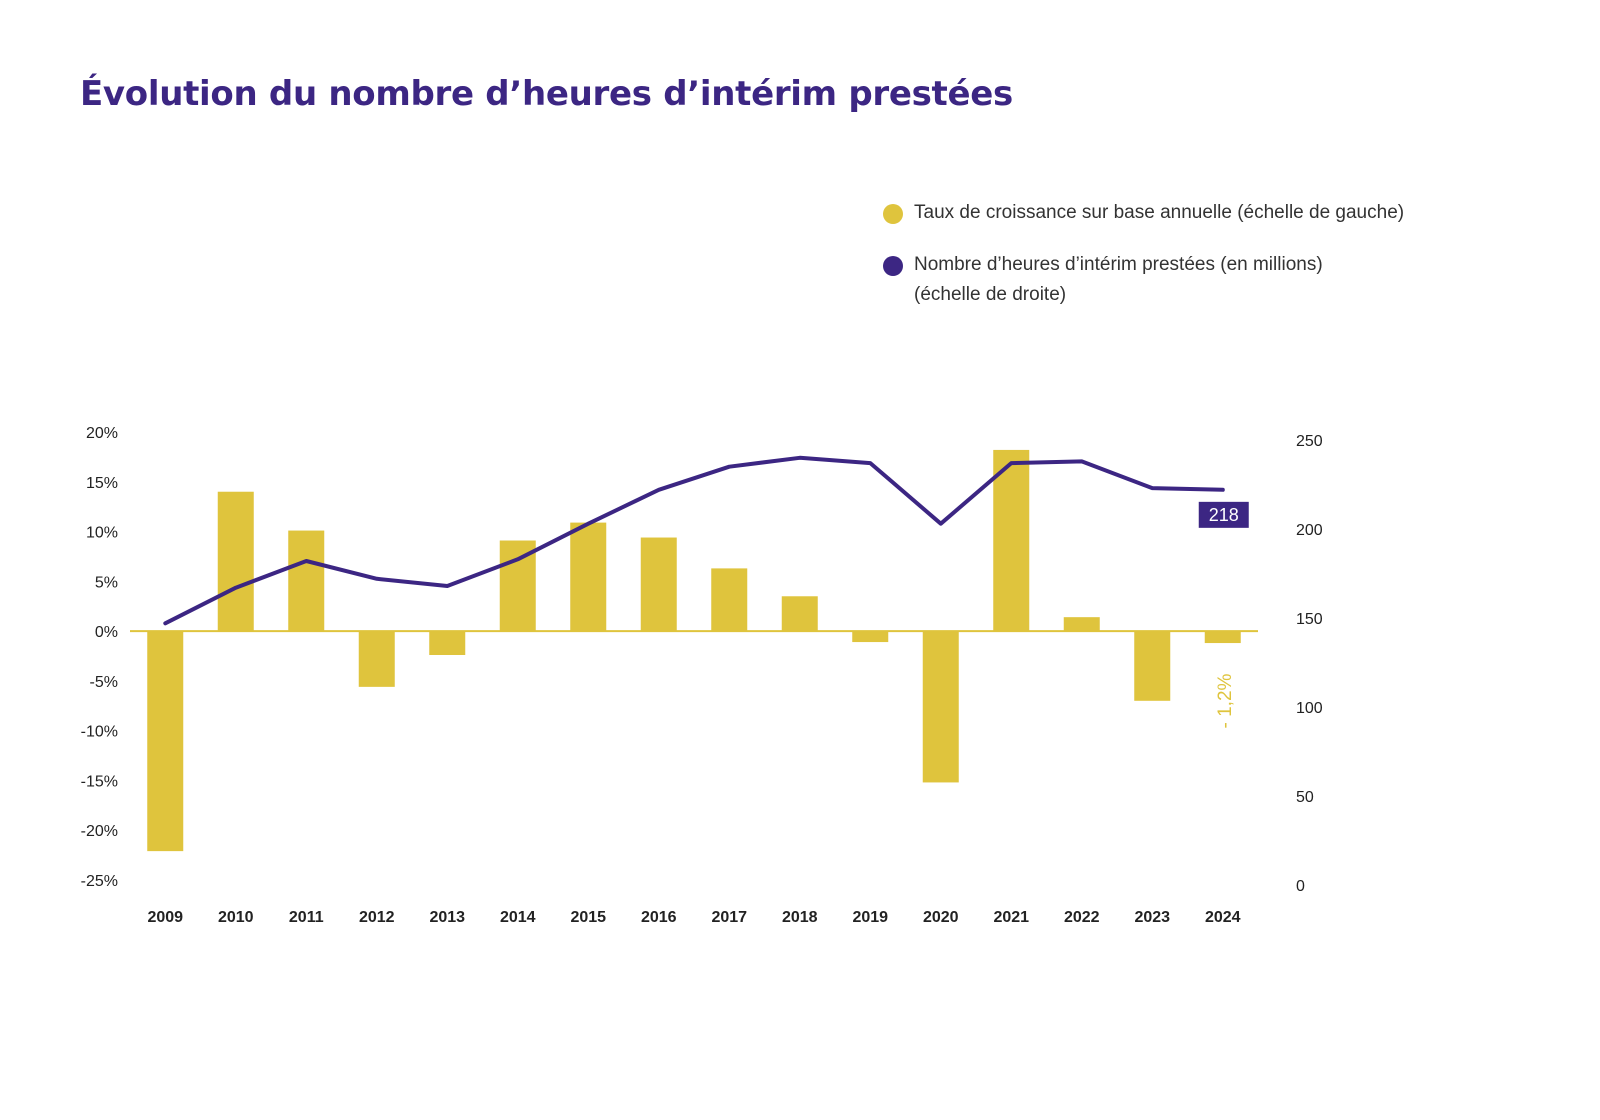  Describe the element at coordinates (102, 433) in the screenshot. I see `left-axis-tick-label: 20%` at that location.